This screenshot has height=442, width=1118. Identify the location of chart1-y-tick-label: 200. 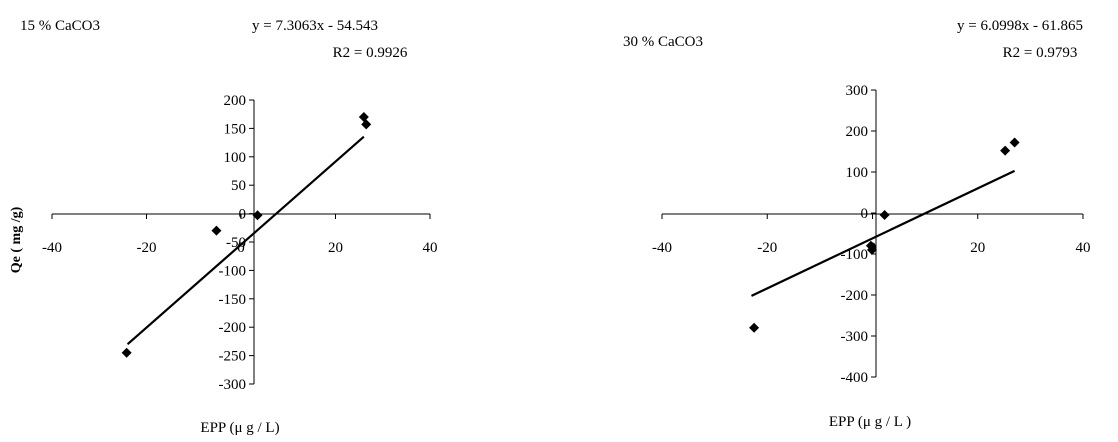
(235, 101).